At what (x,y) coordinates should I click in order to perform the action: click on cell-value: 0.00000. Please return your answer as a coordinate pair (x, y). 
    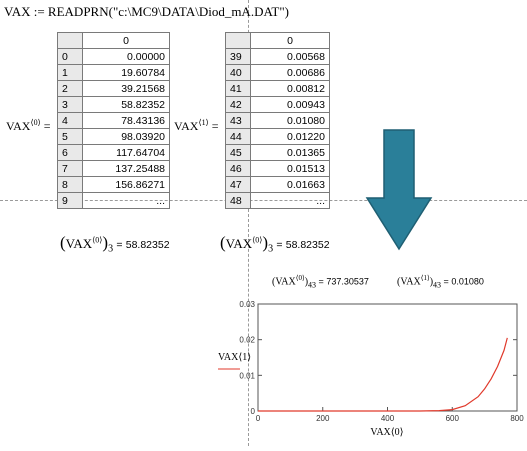
    Looking at the image, I should click on (126, 56).